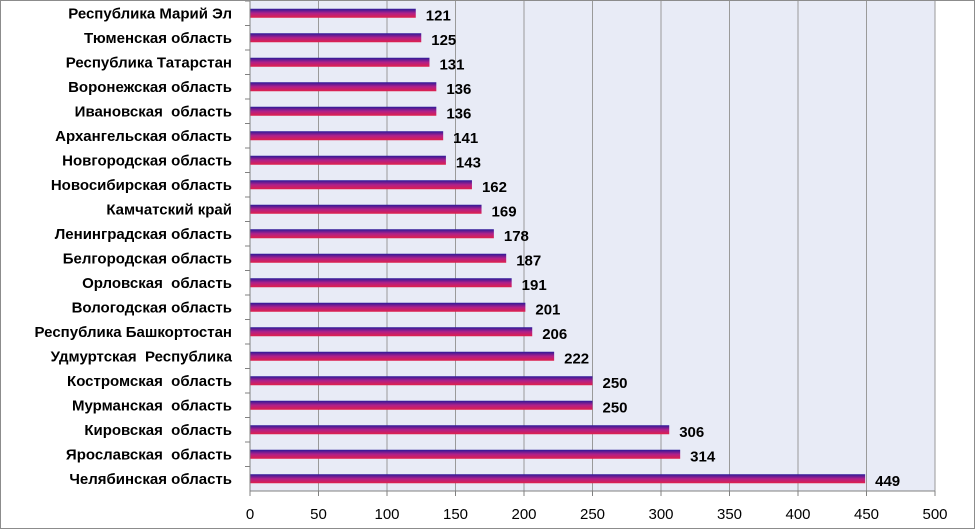 Image resolution: width=975 pixels, height=529 pixels. Describe the element at coordinates (250, 514) in the screenshot. I see `x-tick-label: 0` at that location.